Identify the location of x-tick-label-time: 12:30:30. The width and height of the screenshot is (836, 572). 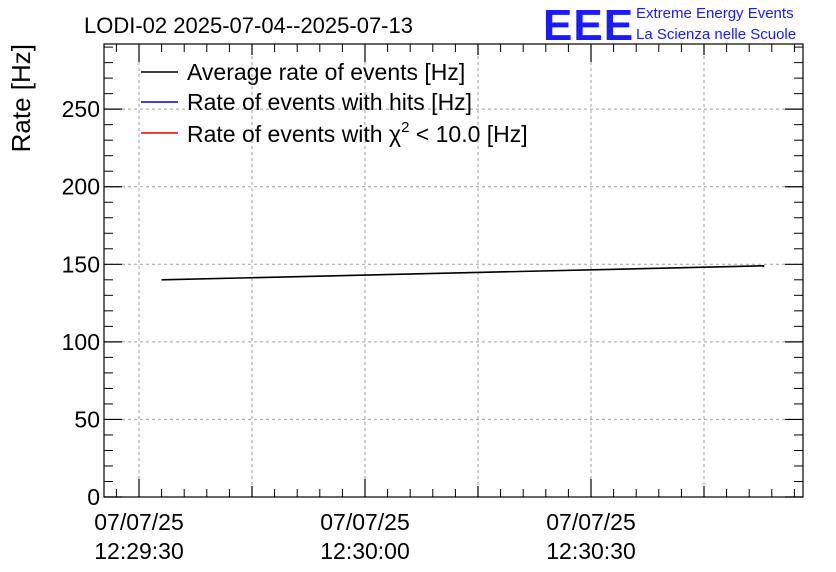
(591, 551).